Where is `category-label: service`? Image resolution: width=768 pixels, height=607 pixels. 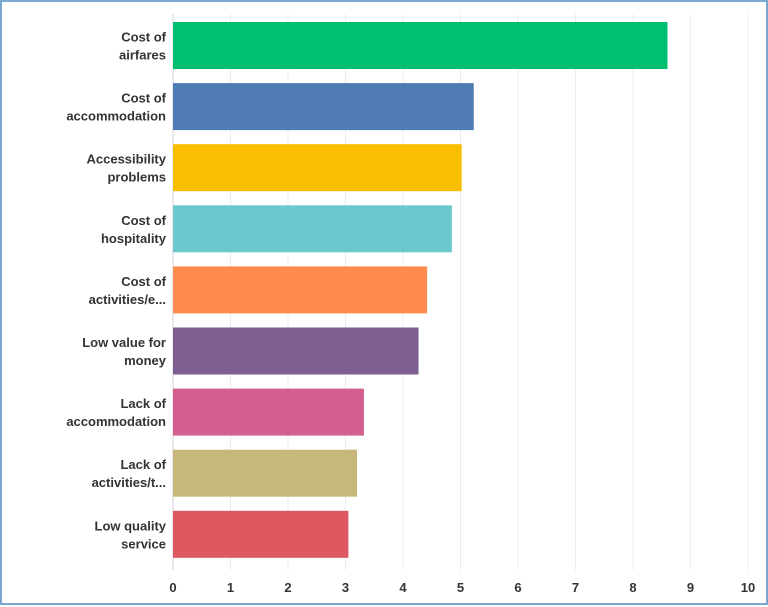
category-label: service is located at coordinates (143, 543).